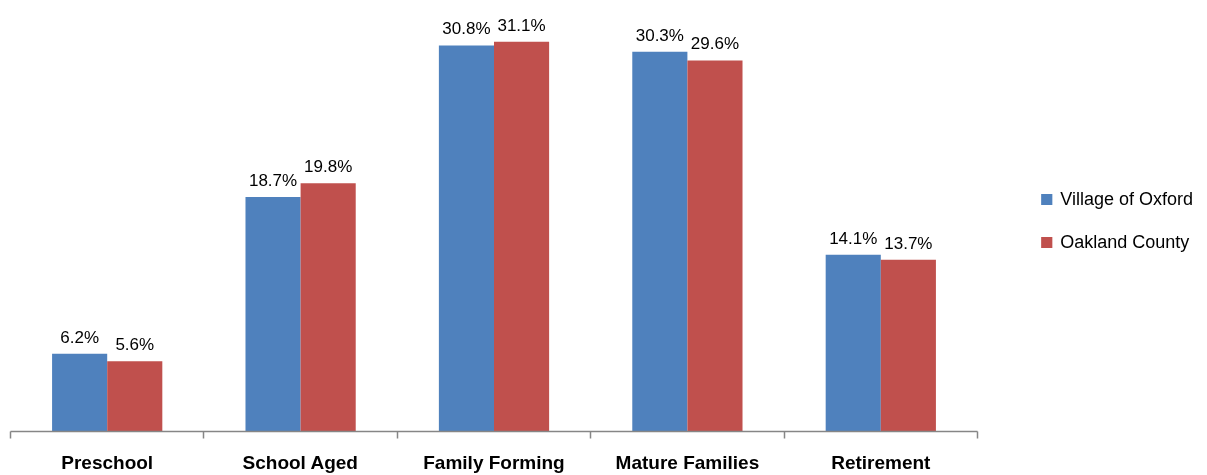 This screenshot has width=1207, height=475. I want to click on x-tick-label: Mature Families, so click(687, 462).